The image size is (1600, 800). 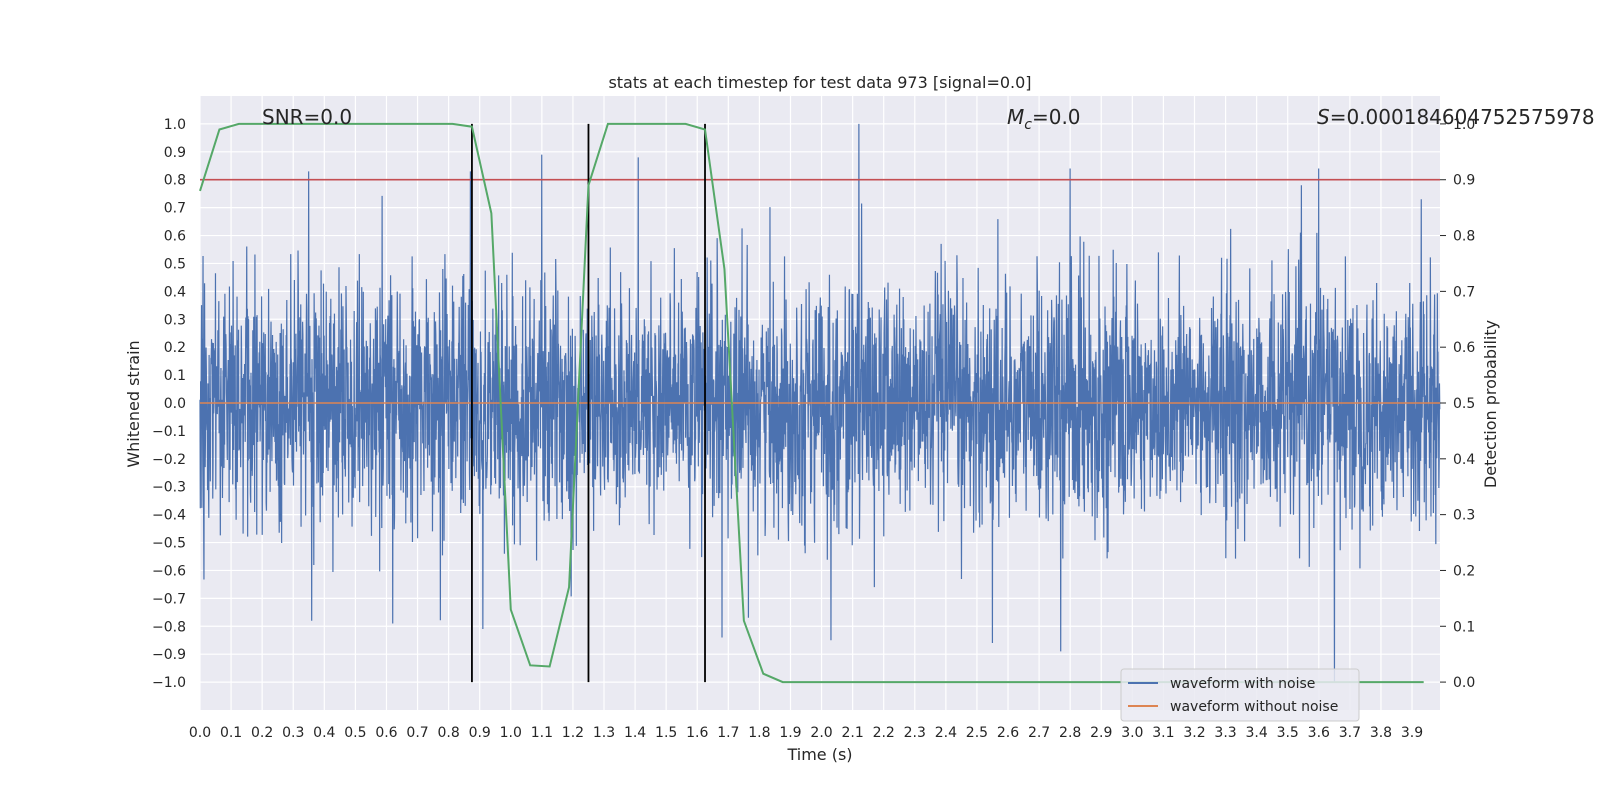 What do you see at coordinates (1242, 684) in the screenshot?
I see `legend-label-noise: waveform with noise` at bounding box center [1242, 684].